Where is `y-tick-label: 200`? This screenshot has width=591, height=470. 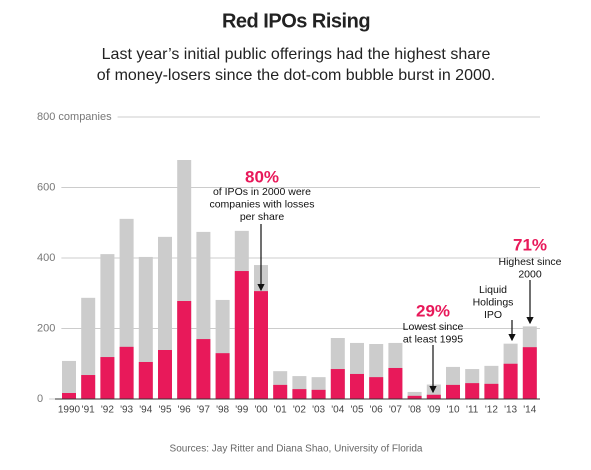
y-tick-label: 200 is located at coordinates (46, 328).